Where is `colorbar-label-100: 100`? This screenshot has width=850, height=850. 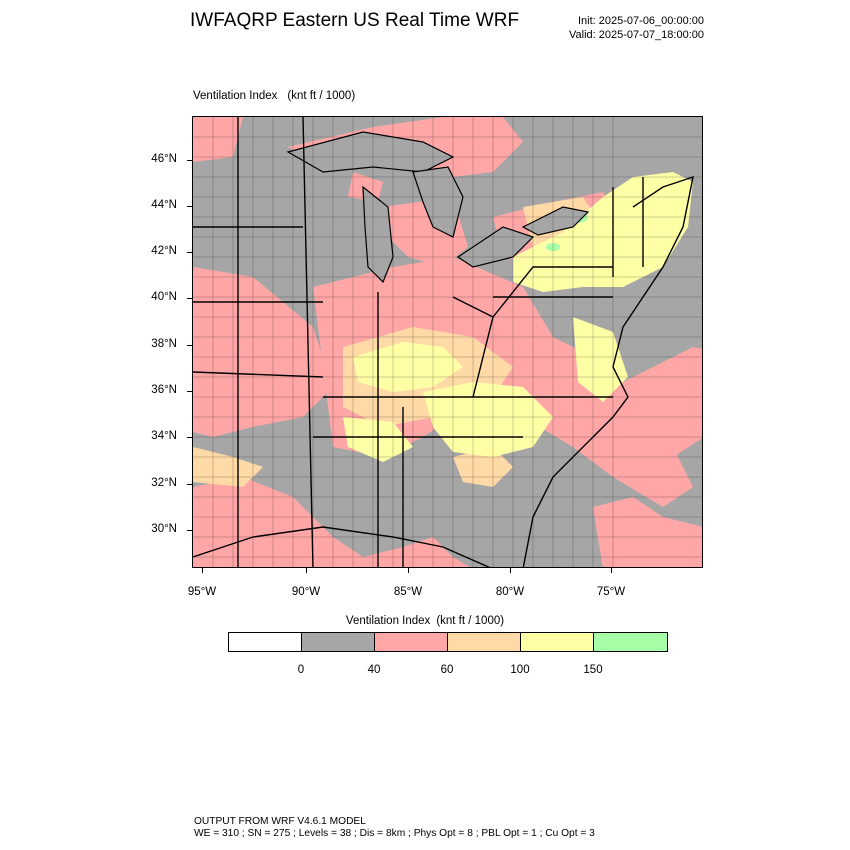 colorbar-label-100: 100 is located at coordinates (520, 670).